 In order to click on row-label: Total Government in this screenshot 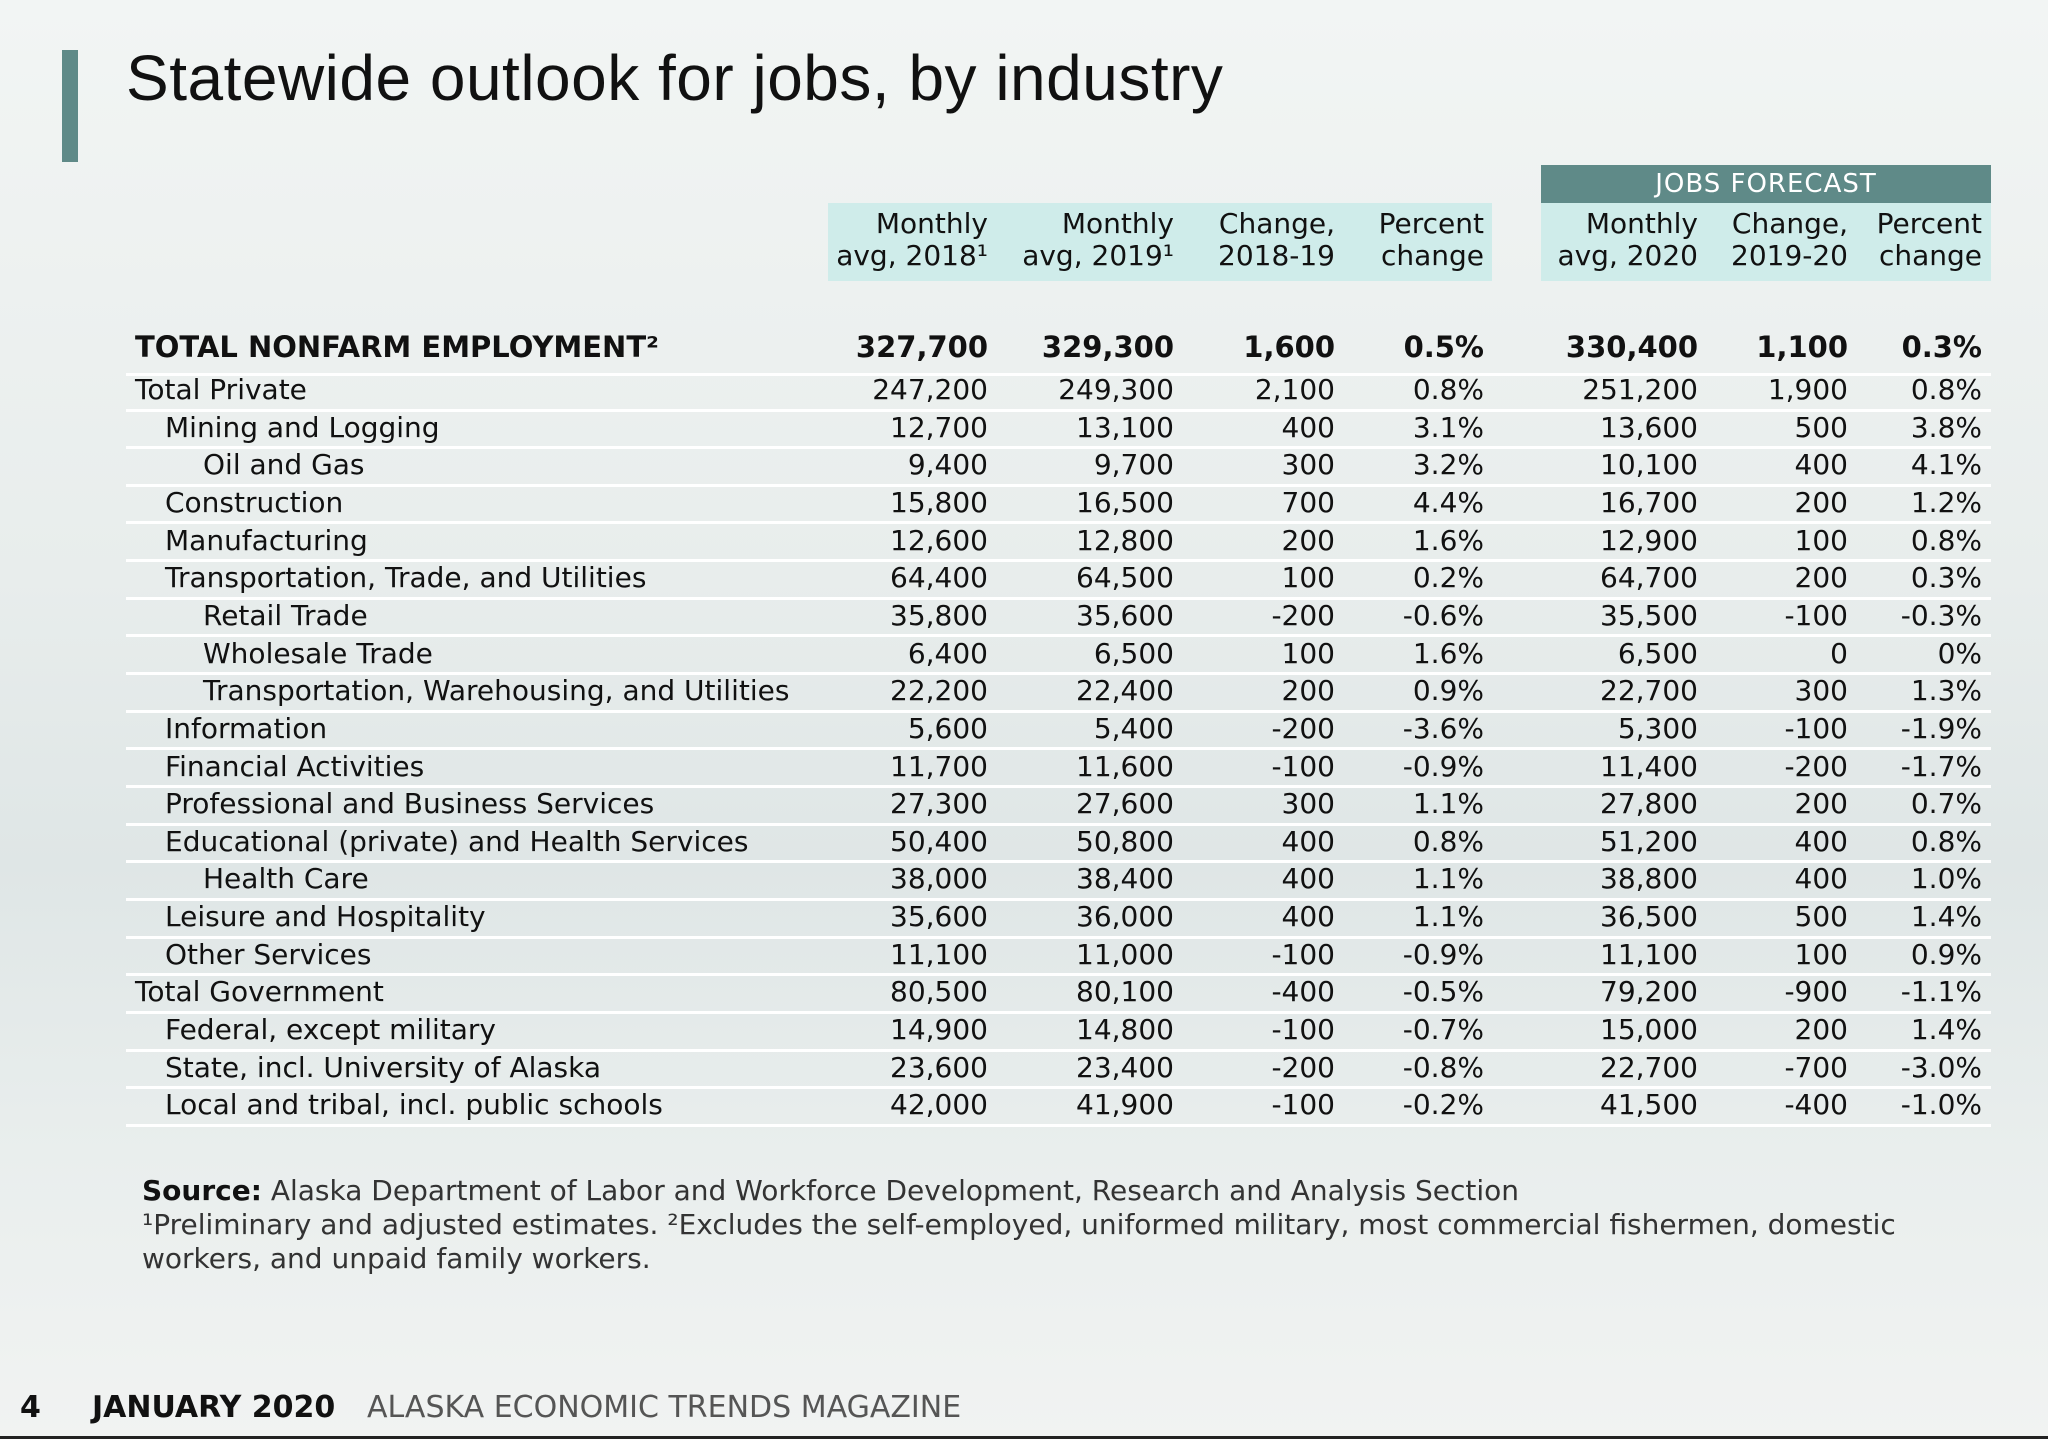, I will do `click(259, 992)`.